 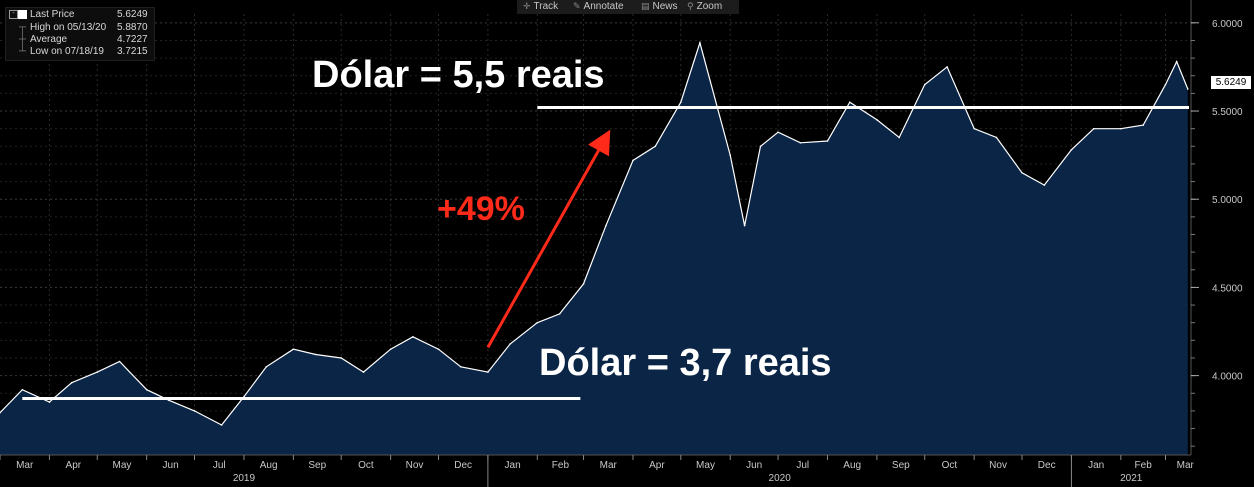 I want to click on tree-branch-icon: ┼, so click(x=23, y=39).